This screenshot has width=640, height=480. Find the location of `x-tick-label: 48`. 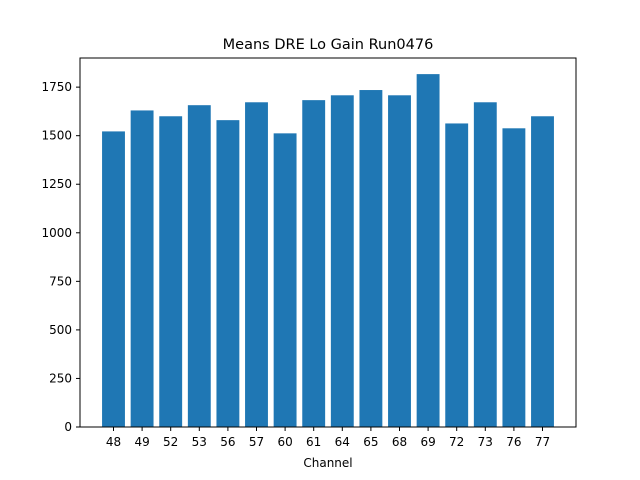

x-tick-label: 48 is located at coordinates (113, 442).